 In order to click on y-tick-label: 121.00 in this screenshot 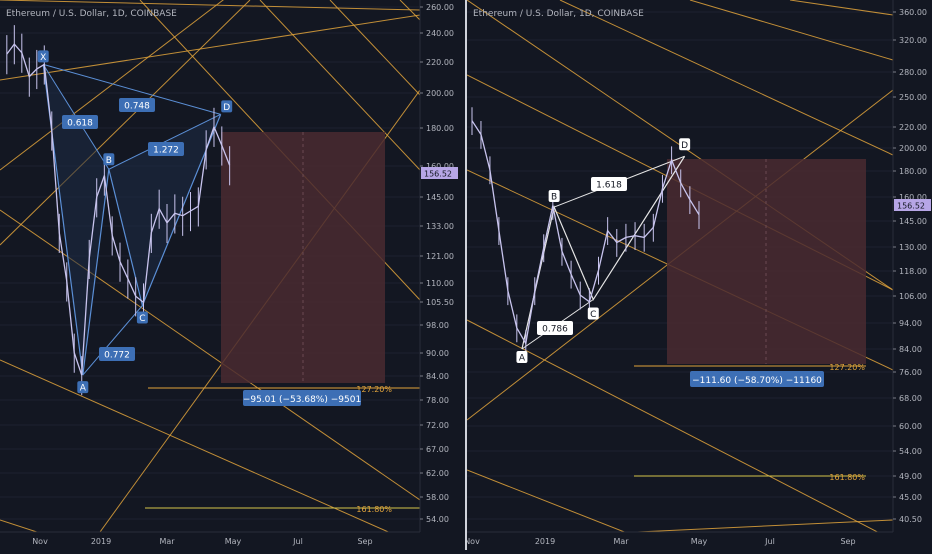, I will do `click(440, 256)`.